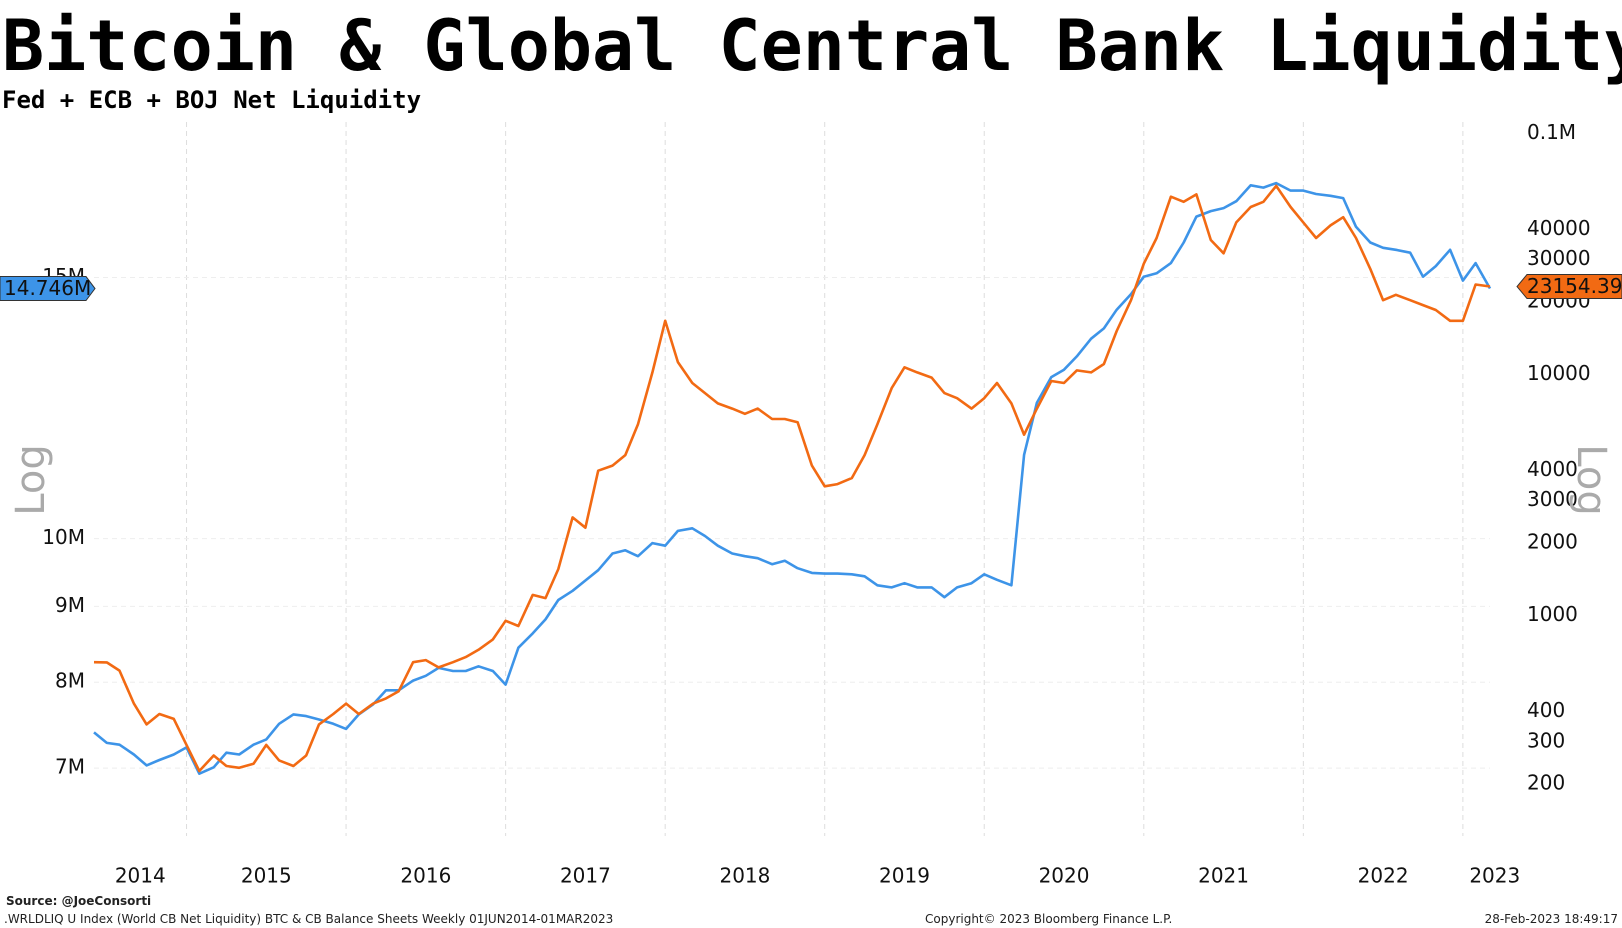 The height and width of the screenshot is (928, 1622). Describe the element at coordinates (1552, 469) in the screenshot. I see `y2-tick-label: 4000` at that location.